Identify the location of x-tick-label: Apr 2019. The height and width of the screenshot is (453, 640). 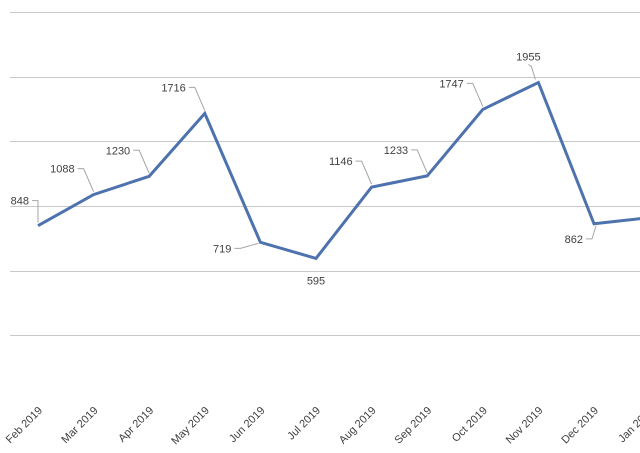
(136, 425).